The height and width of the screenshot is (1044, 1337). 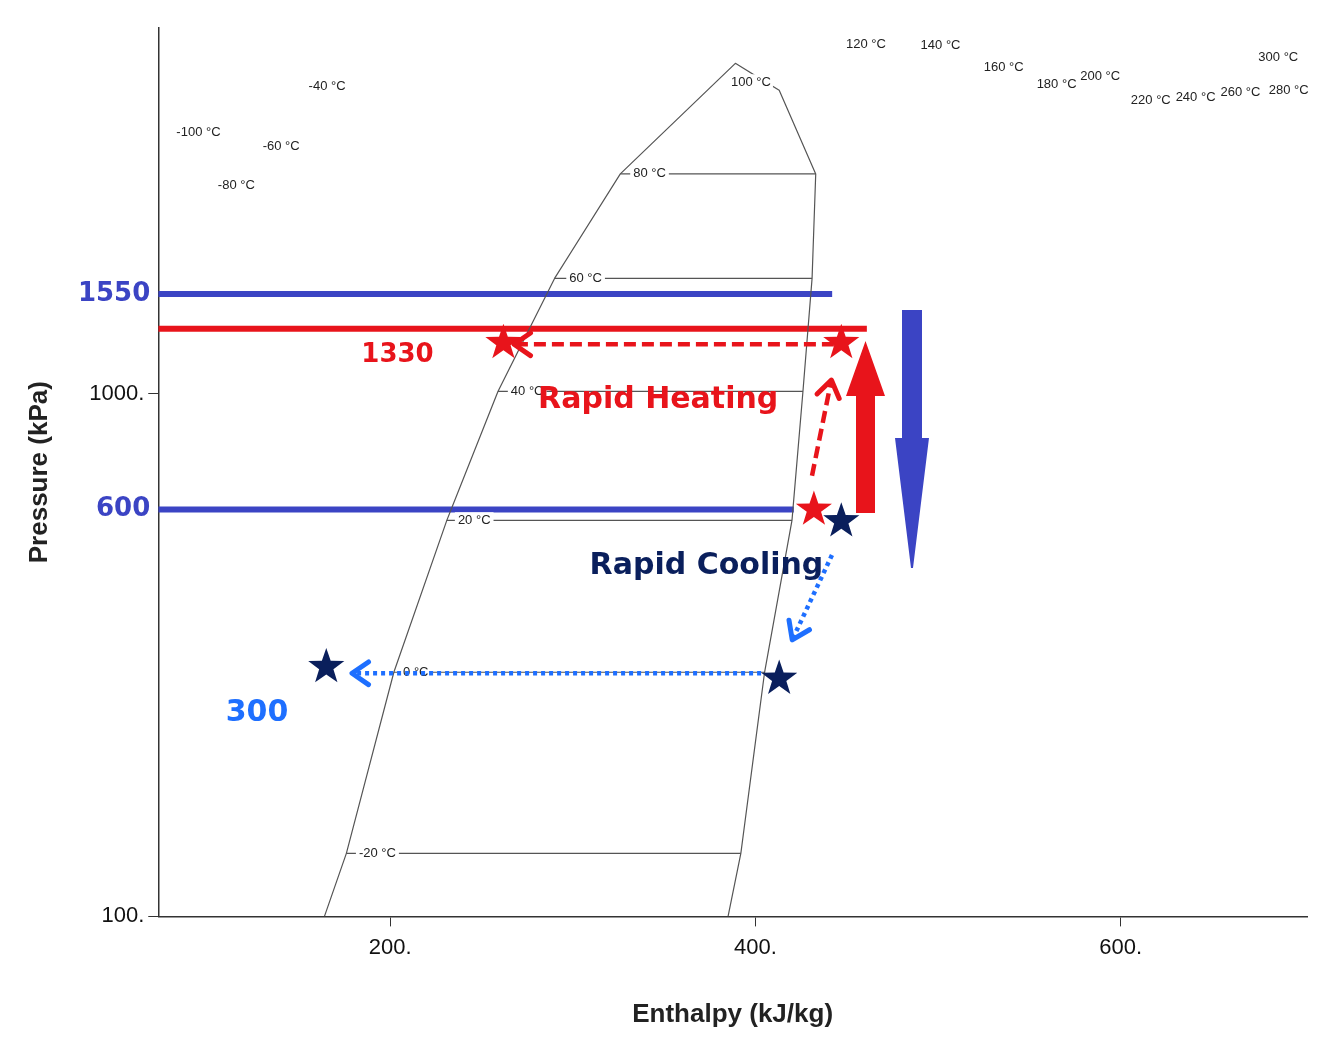 What do you see at coordinates (117, 392) in the screenshot?
I see `y-tick-label: 1000.` at bounding box center [117, 392].